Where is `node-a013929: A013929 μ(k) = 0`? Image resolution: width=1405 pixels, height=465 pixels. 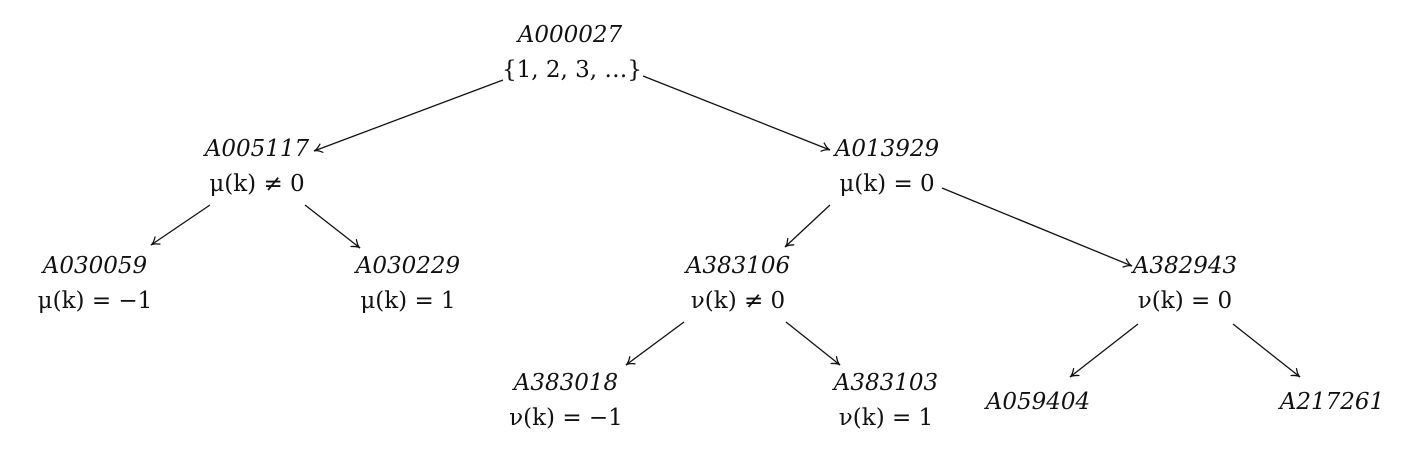
node-a013929: A013929 μ(k) = 0 is located at coordinates (886, 166).